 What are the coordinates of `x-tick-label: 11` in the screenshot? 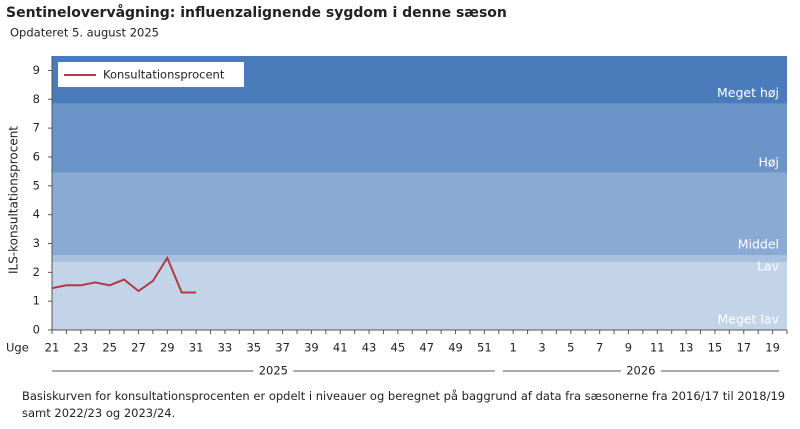 It's located at (657, 348).